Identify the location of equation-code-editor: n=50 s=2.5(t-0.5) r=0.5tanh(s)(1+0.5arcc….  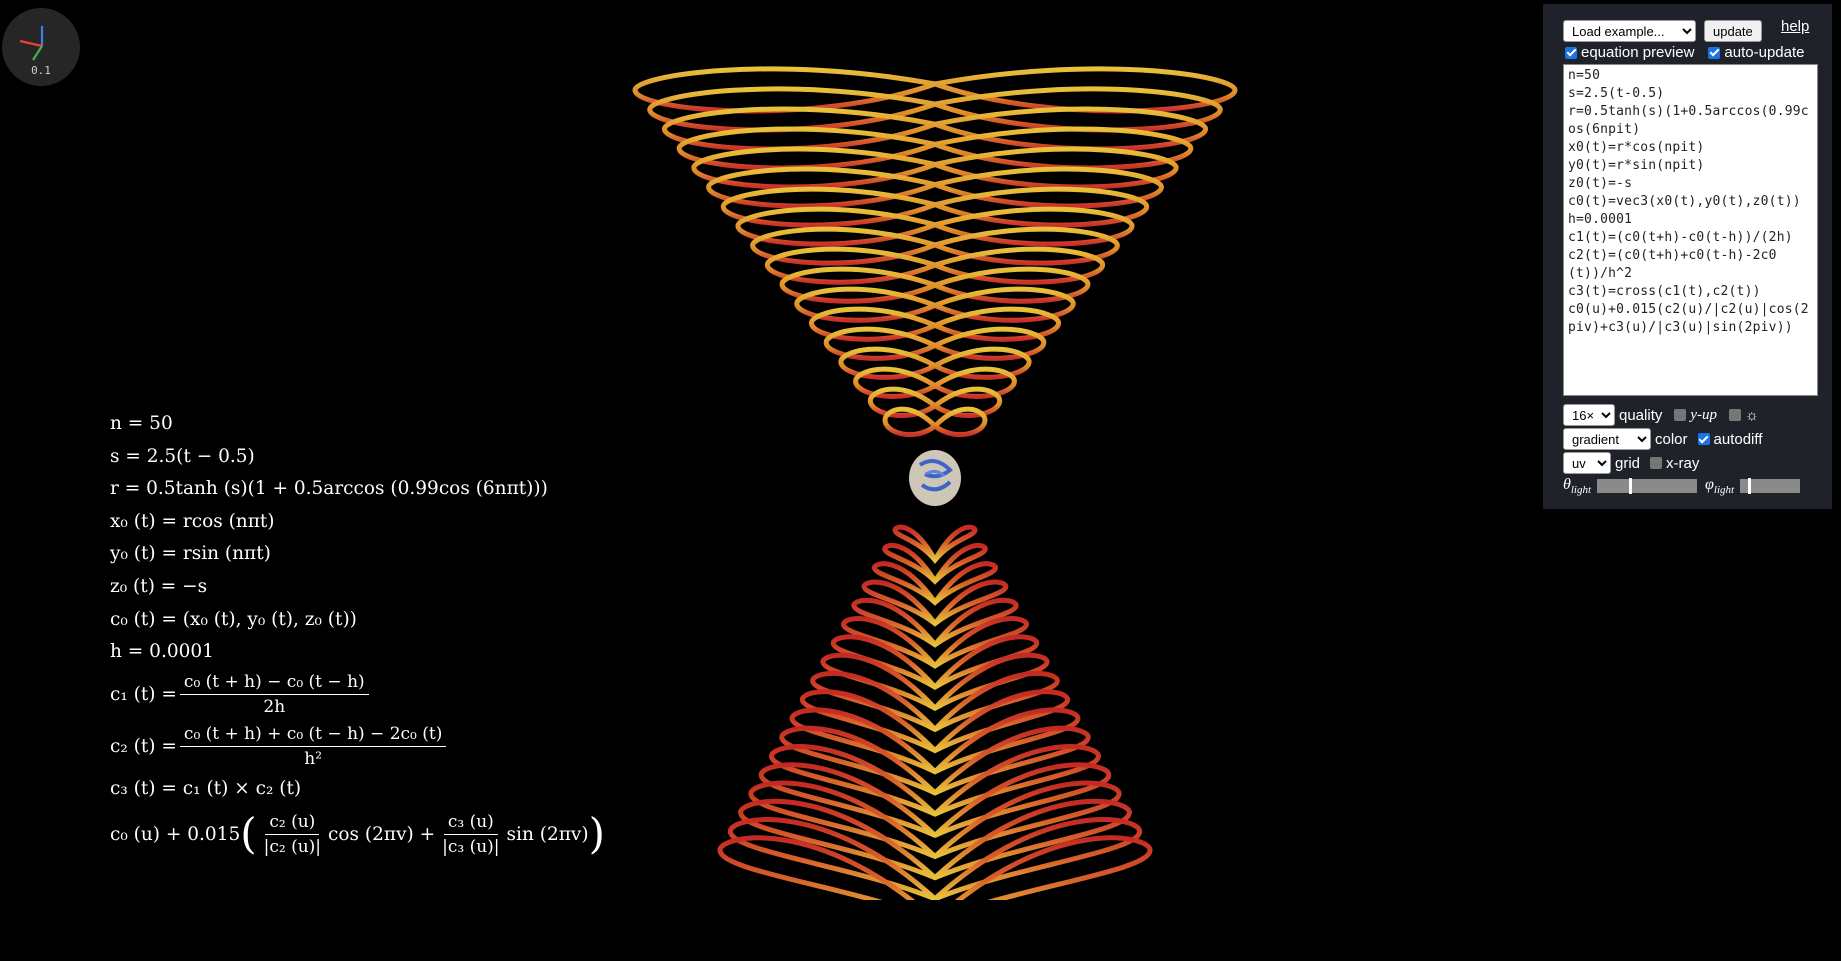
(1690, 230).